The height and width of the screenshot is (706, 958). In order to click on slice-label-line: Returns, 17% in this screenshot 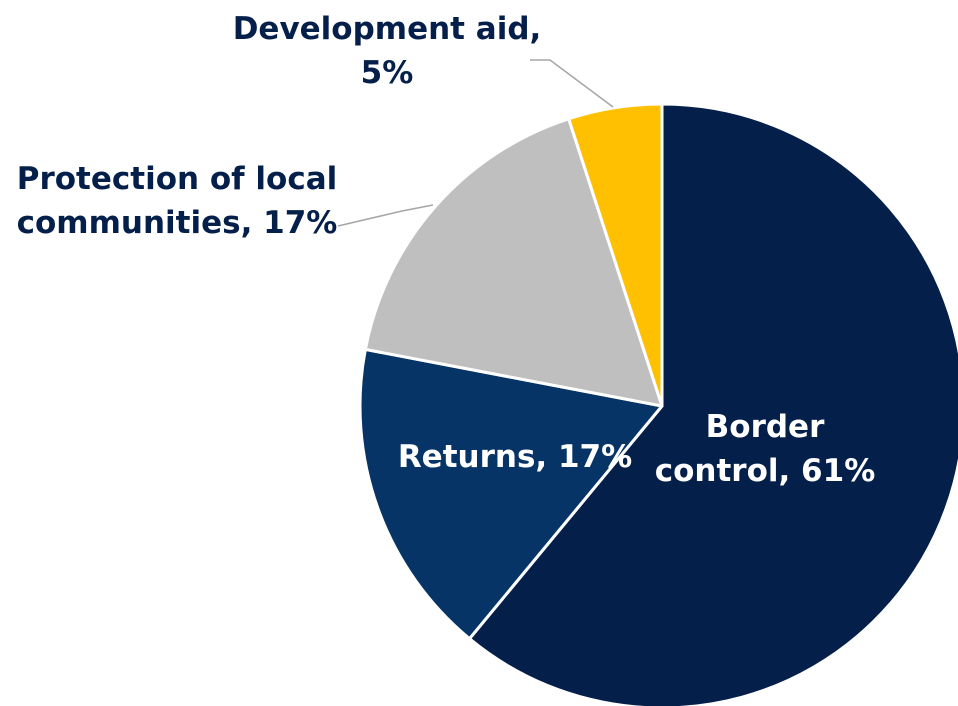, I will do `click(515, 457)`.